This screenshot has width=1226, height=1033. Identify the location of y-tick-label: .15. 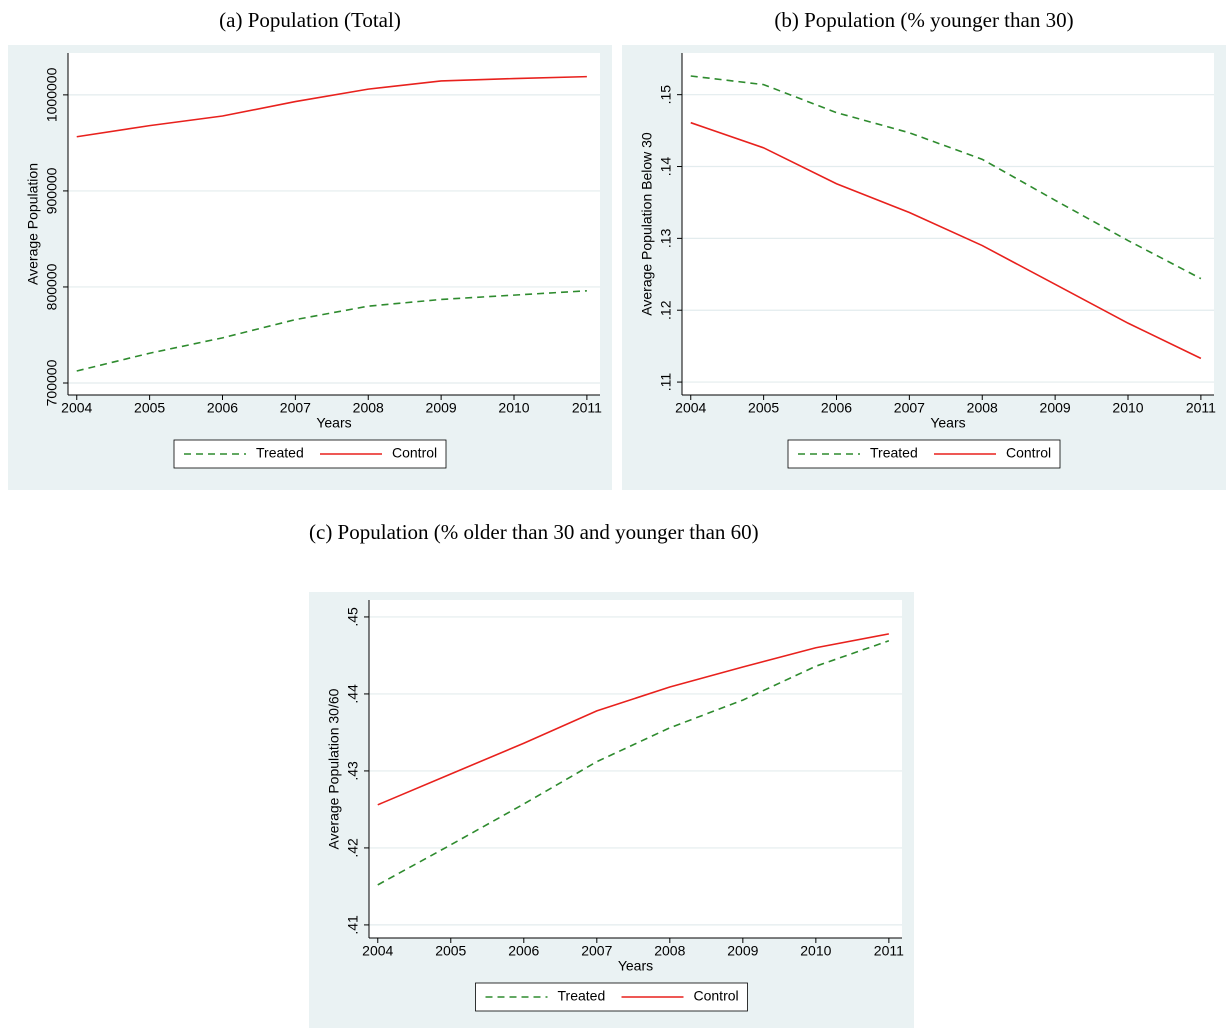
(666, 95).